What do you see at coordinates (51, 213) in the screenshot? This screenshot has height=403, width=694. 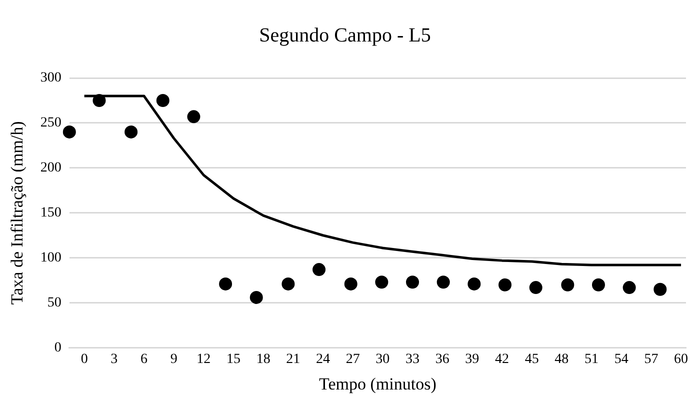 I see `y-tick-label: 150` at bounding box center [51, 213].